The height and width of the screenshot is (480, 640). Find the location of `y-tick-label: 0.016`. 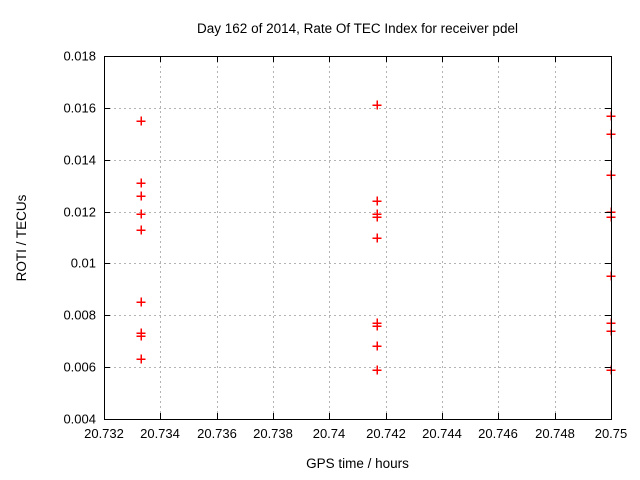

y-tick-label: 0.016 is located at coordinates (79, 108).